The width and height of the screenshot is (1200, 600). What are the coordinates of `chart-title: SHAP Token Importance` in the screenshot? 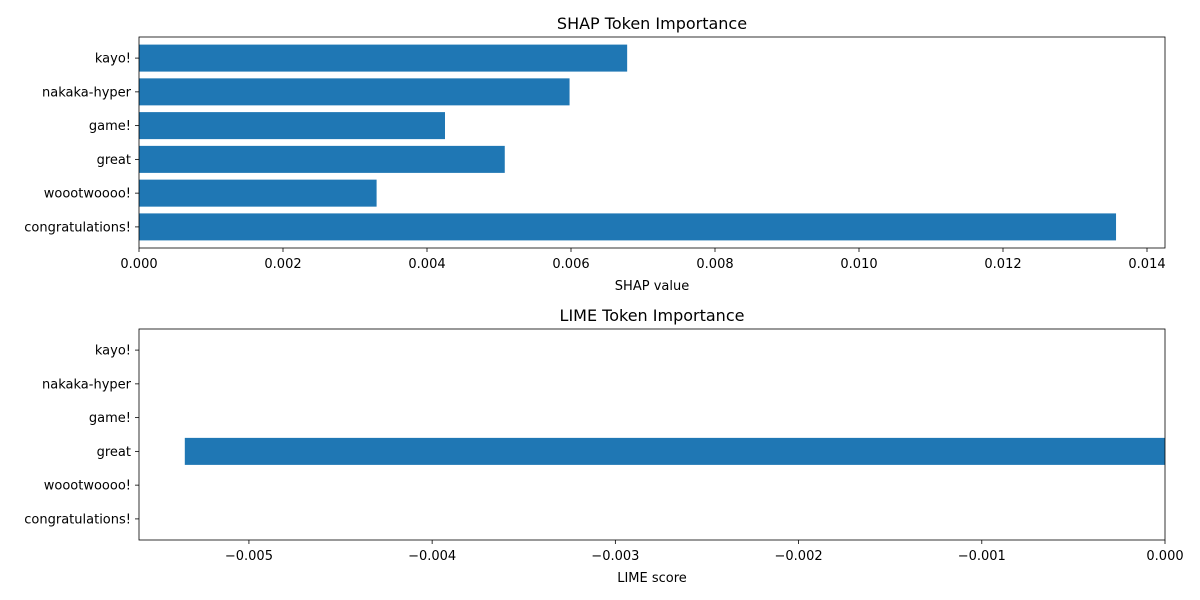 It's located at (652, 23).